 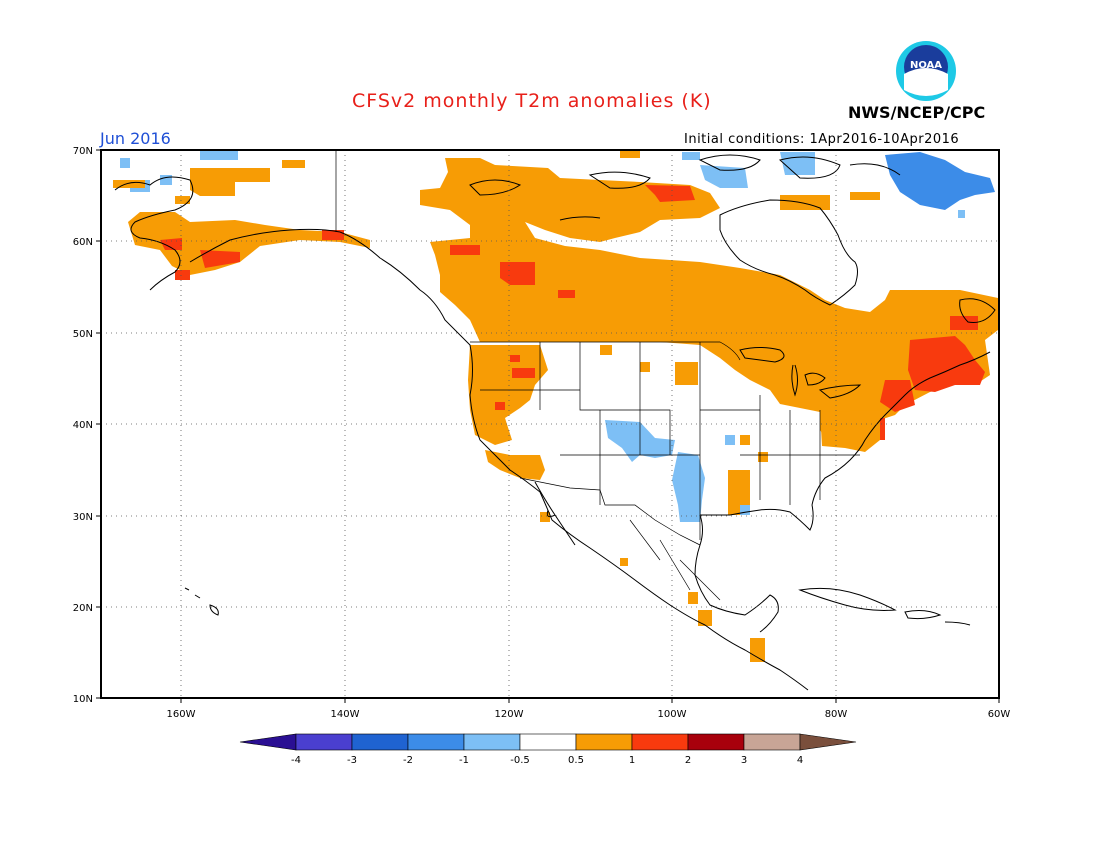 What do you see at coordinates (464, 760) in the screenshot?
I see `legend-label: -1` at bounding box center [464, 760].